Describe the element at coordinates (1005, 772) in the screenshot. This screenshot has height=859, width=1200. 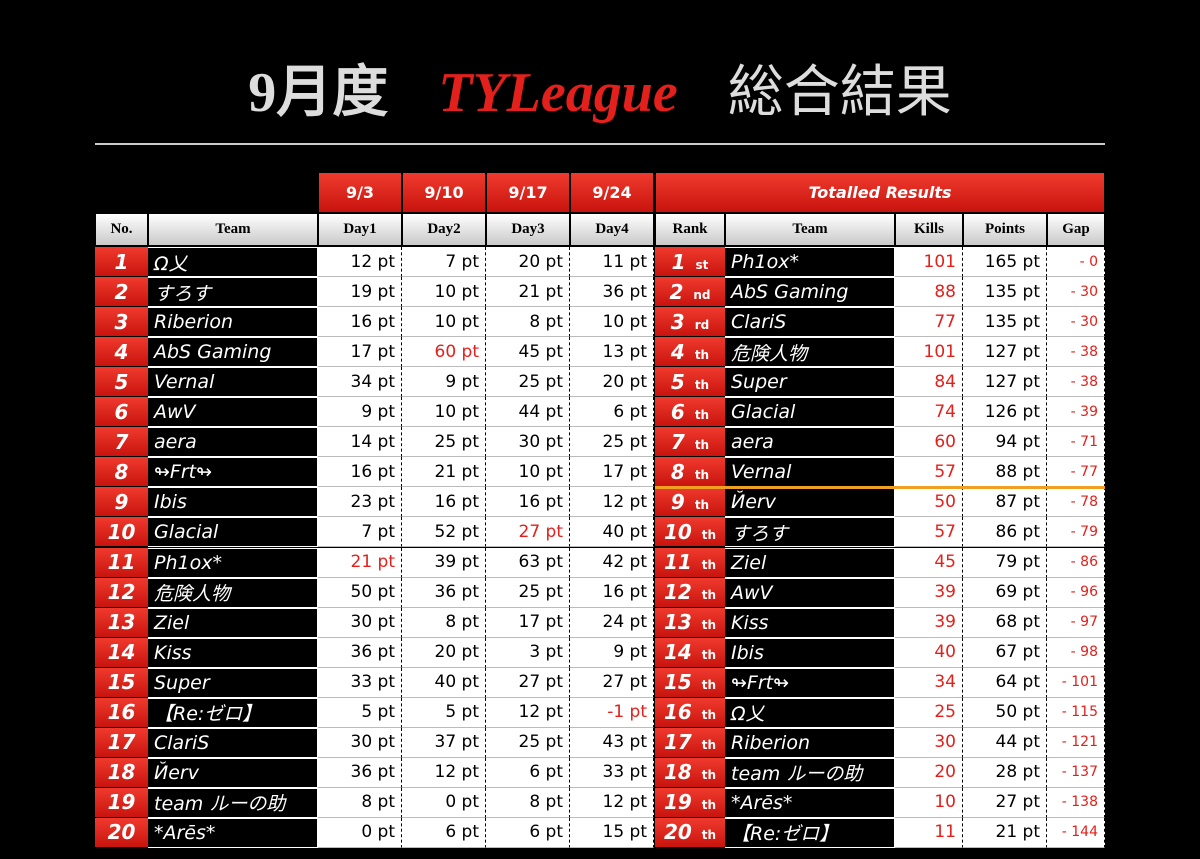
I see `points: 28 pt` at that location.